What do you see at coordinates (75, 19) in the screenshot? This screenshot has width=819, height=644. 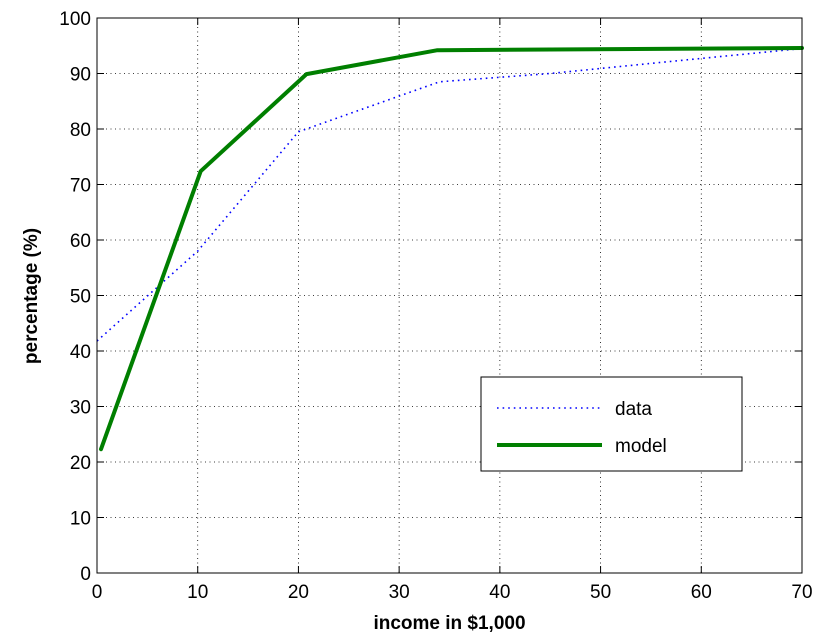 I see `y-tick-label: 100` at bounding box center [75, 19].